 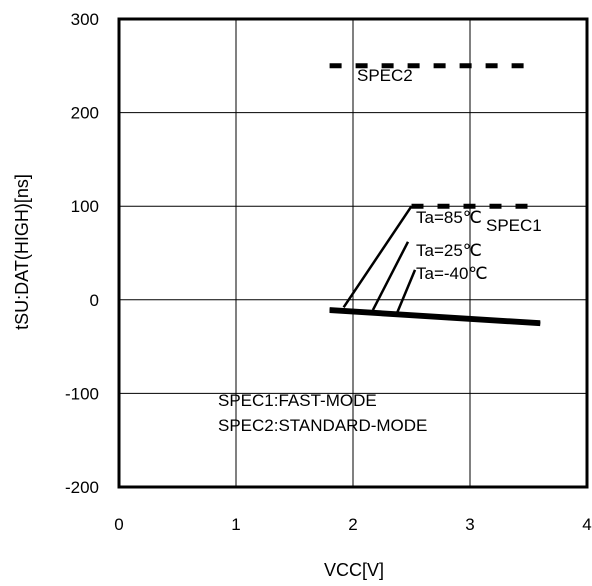 I want to click on y-tick-label-1: 200, so click(x=85, y=113).